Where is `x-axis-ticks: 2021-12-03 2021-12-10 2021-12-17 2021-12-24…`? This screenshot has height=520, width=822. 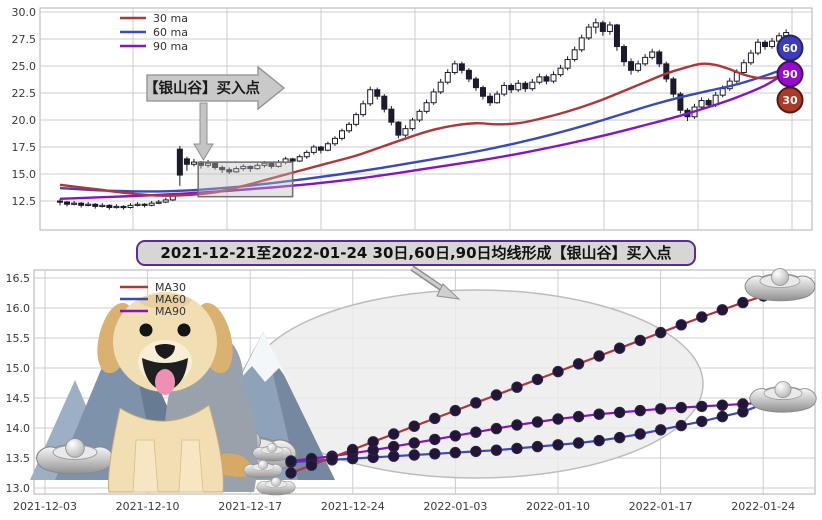 x-axis-ticks: 2021-12-03 2021-12-10 2021-12-17 2021-12-24… is located at coordinates (404, 506).